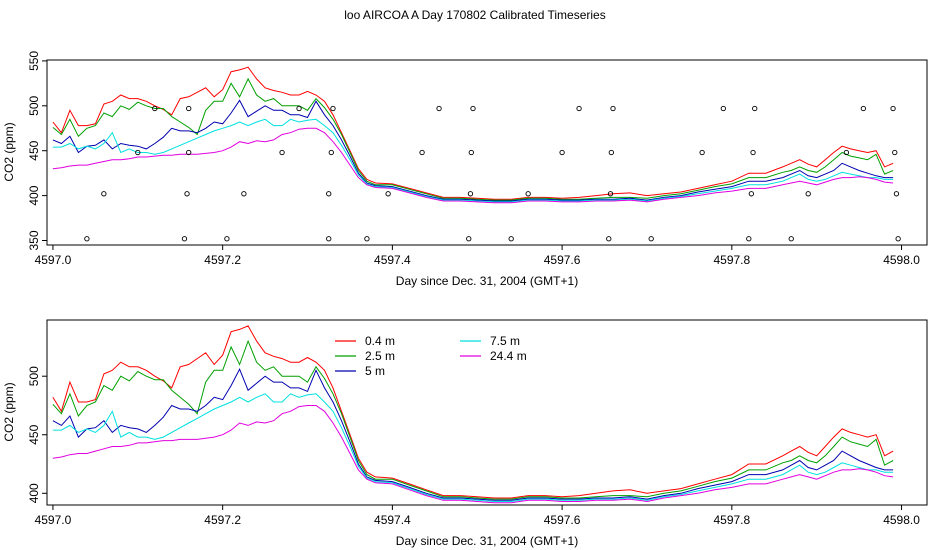  I want to click on bottom-y-tick-label: 400, so click(34, 493).